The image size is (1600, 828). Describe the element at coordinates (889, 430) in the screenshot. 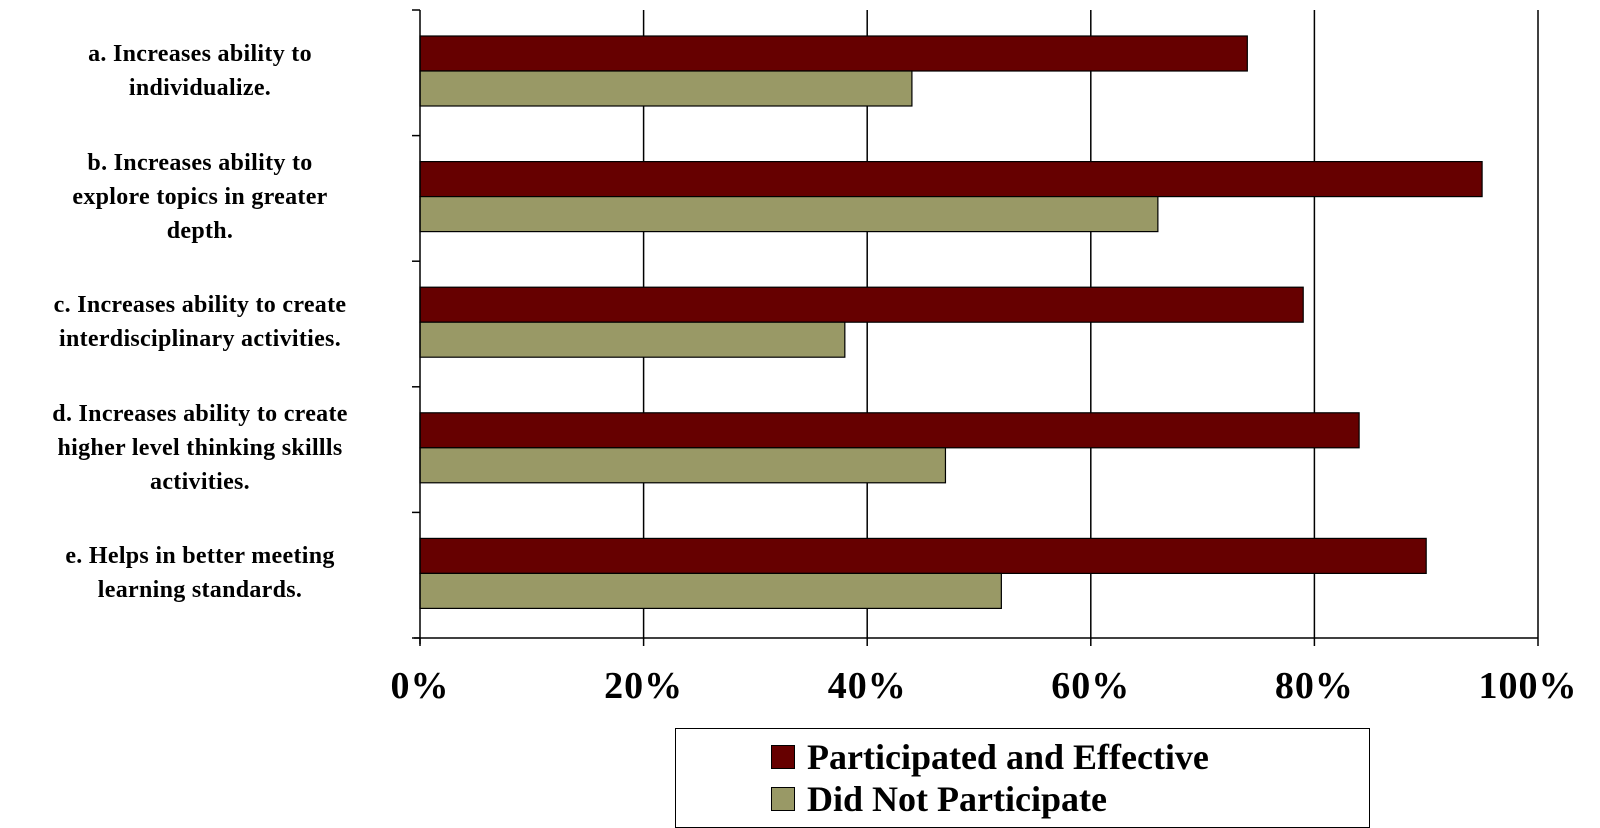

I see `bar-series0-cat3` at that location.